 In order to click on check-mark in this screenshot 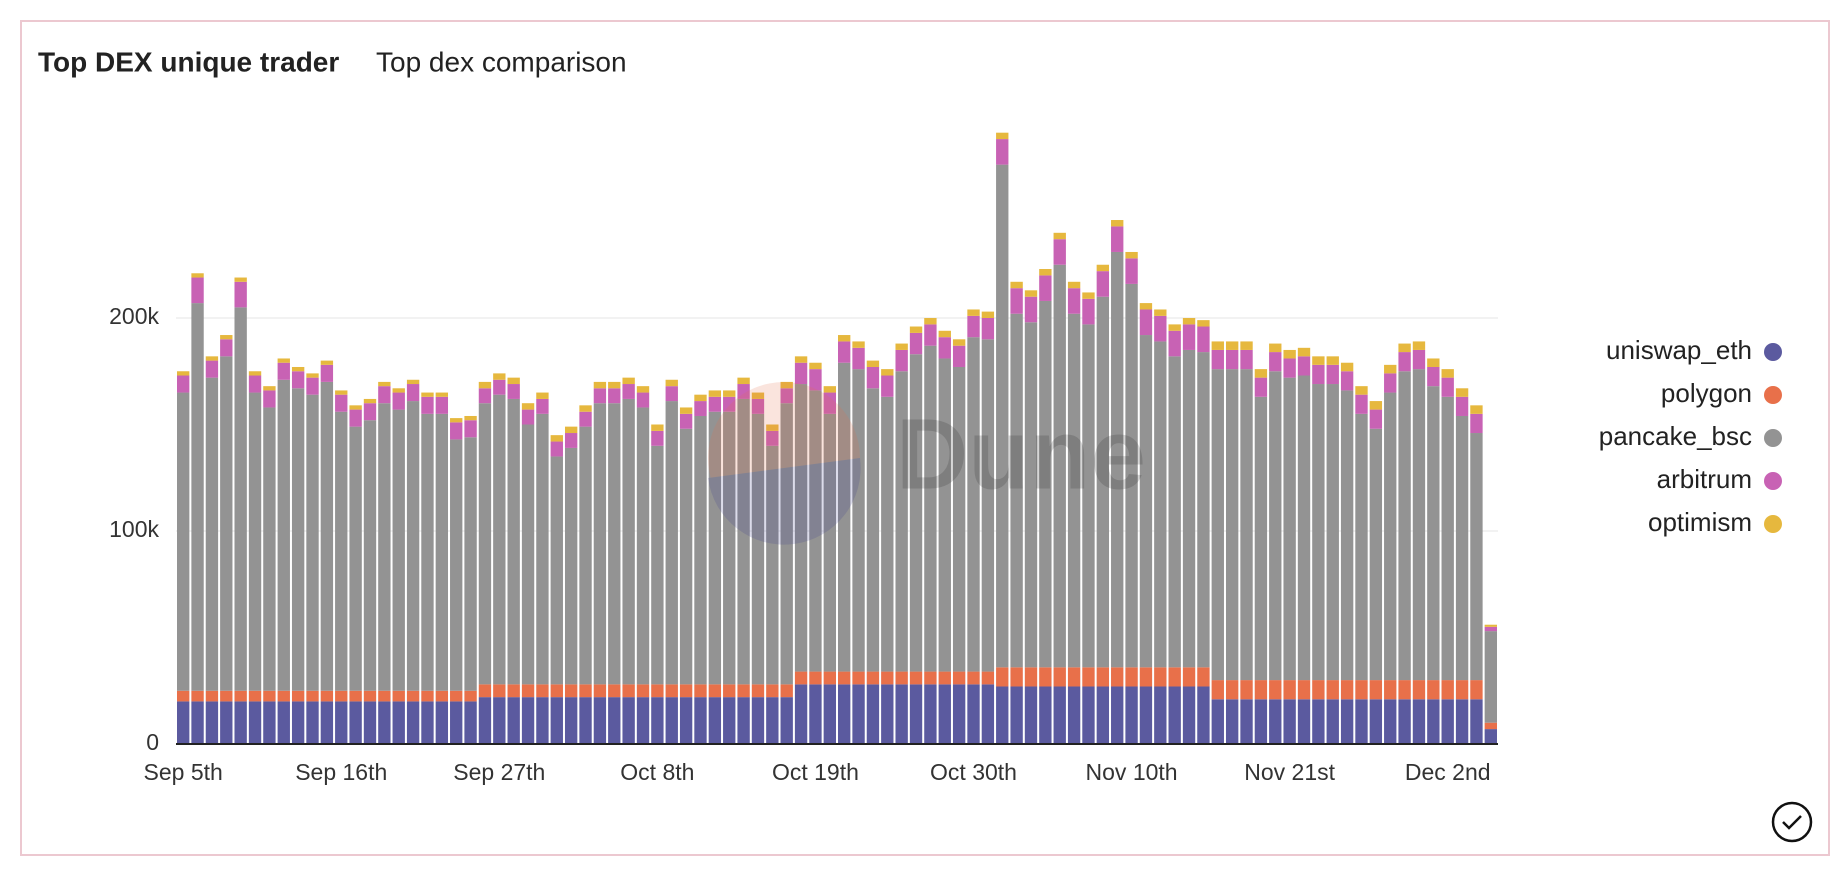, I will do `click(1792, 822)`.